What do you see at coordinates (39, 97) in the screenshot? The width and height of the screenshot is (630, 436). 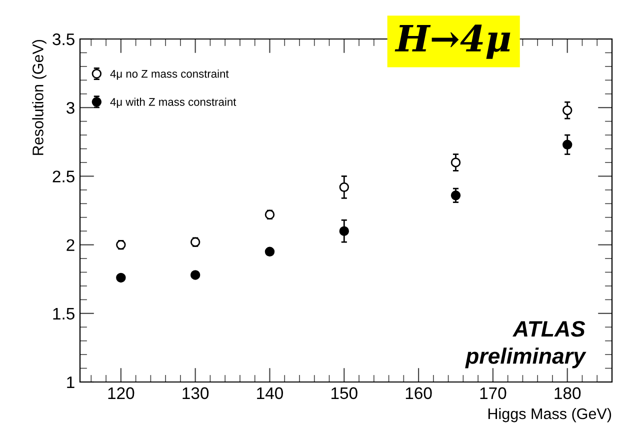 I see `y-axis-title: Resolution (GeV)` at bounding box center [39, 97].